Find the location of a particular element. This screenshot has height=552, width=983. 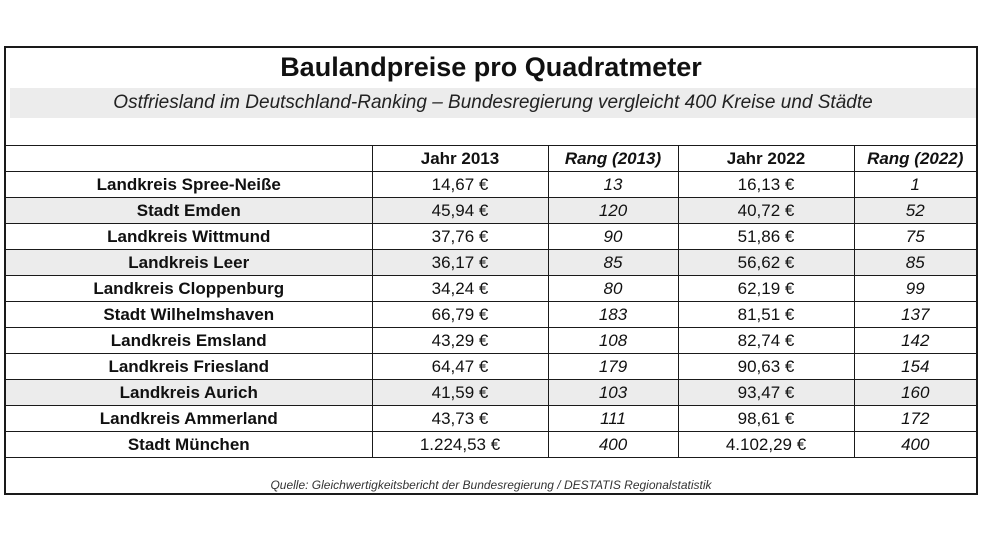

price-2013-cell: 43,29 € is located at coordinates (460, 340).